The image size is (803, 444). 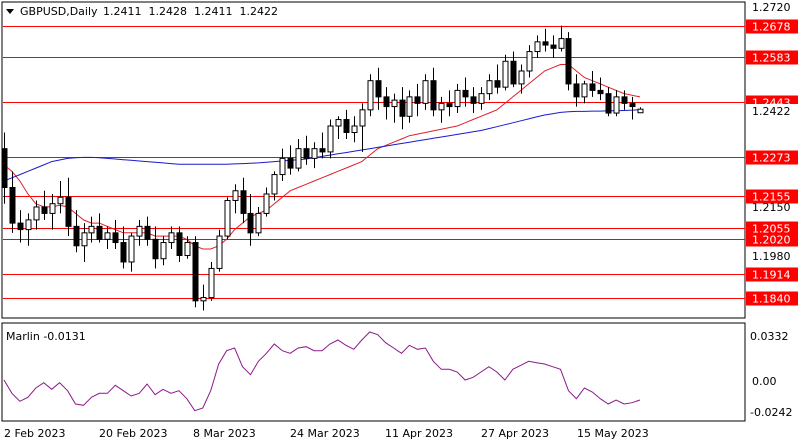 I want to click on date-tick: 27 Apr 2023, so click(x=515, y=433).